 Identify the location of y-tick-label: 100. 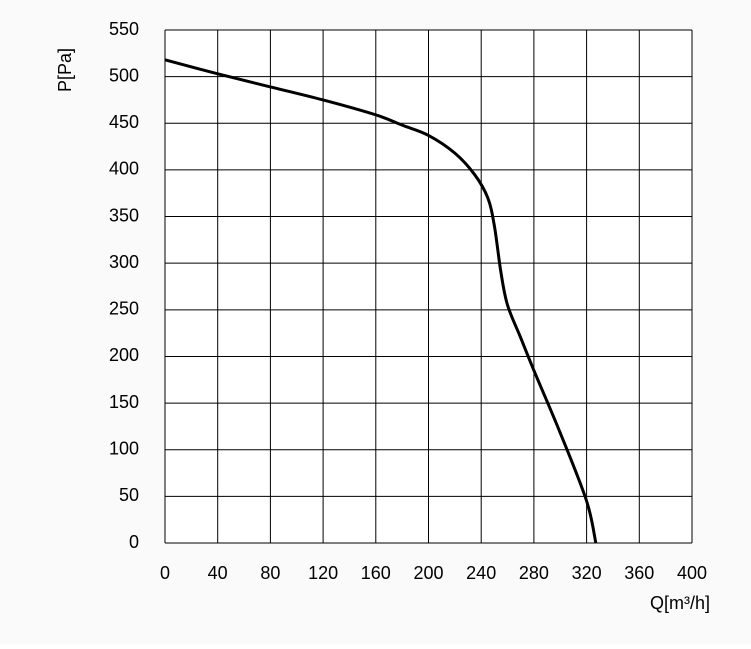
(124, 448).